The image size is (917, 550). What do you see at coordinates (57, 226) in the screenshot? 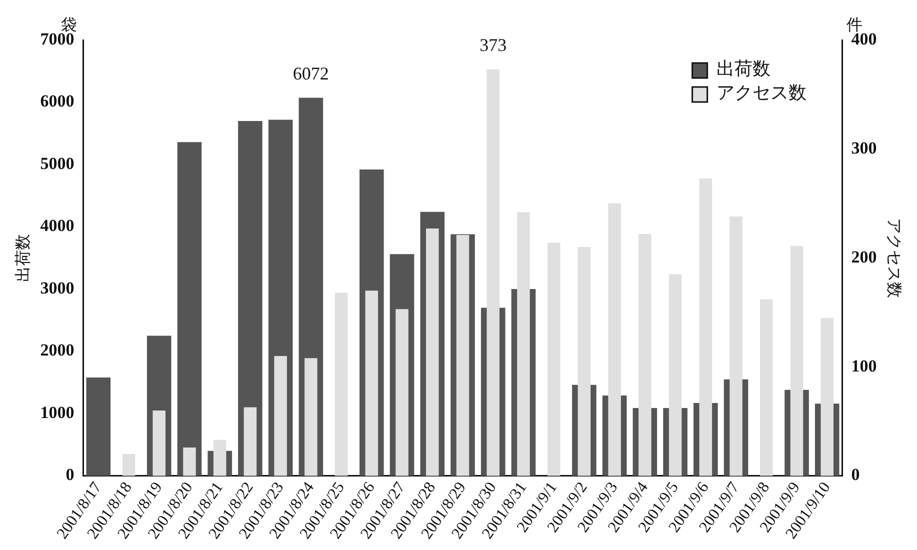
I see `y-tick-label: 4000` at bounding box center [57, 226].